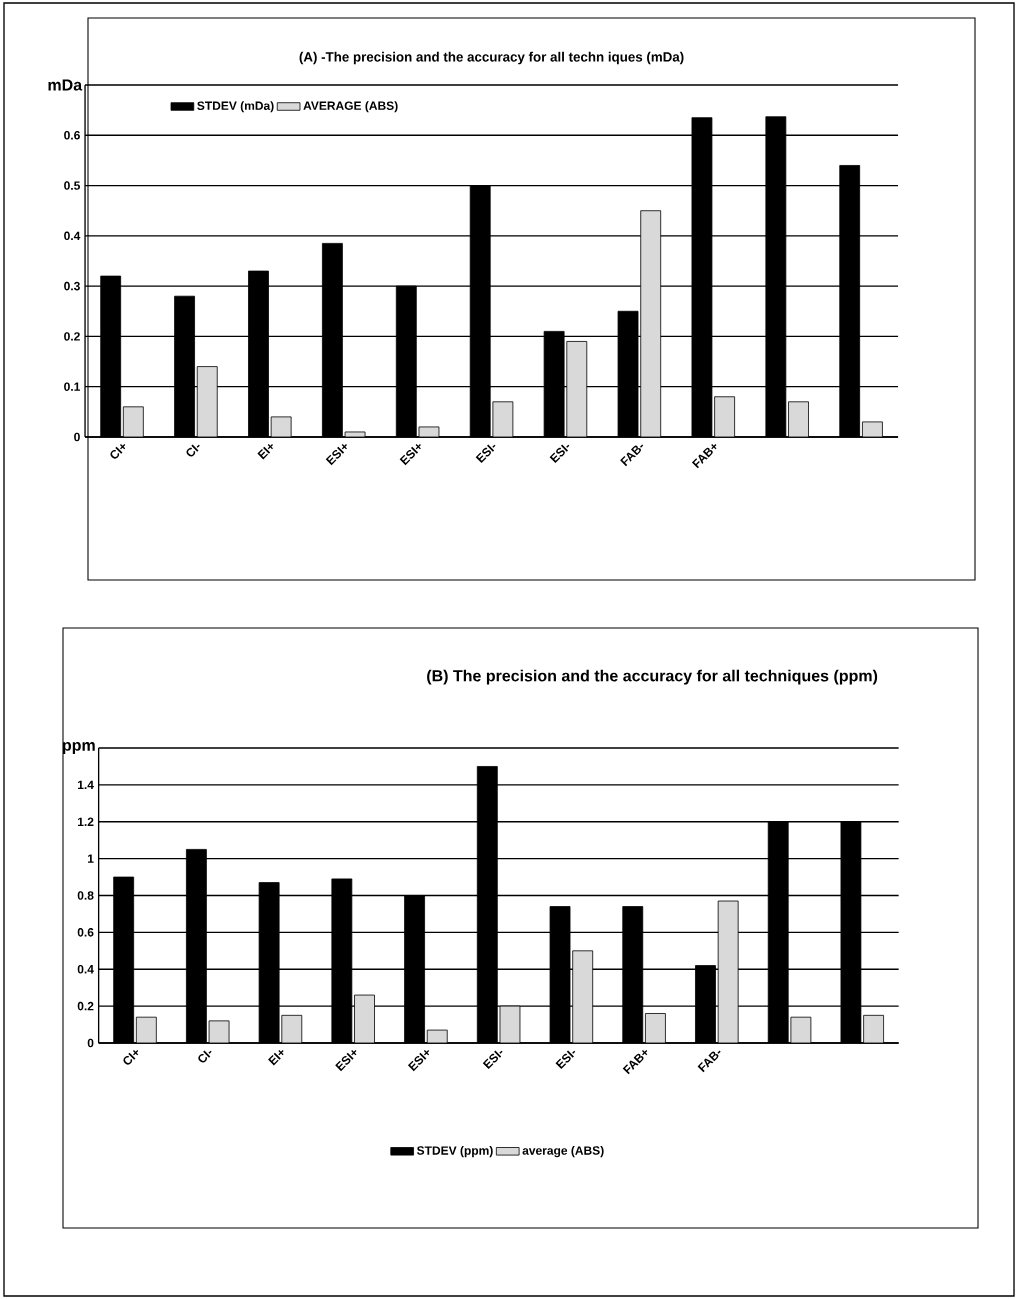 The image size is (1018, 1299). What do you see at coordinates (235, 107) in the screenshot?
I see `legend-label: STDEV (mDa)` at bounding box center [235, 107].